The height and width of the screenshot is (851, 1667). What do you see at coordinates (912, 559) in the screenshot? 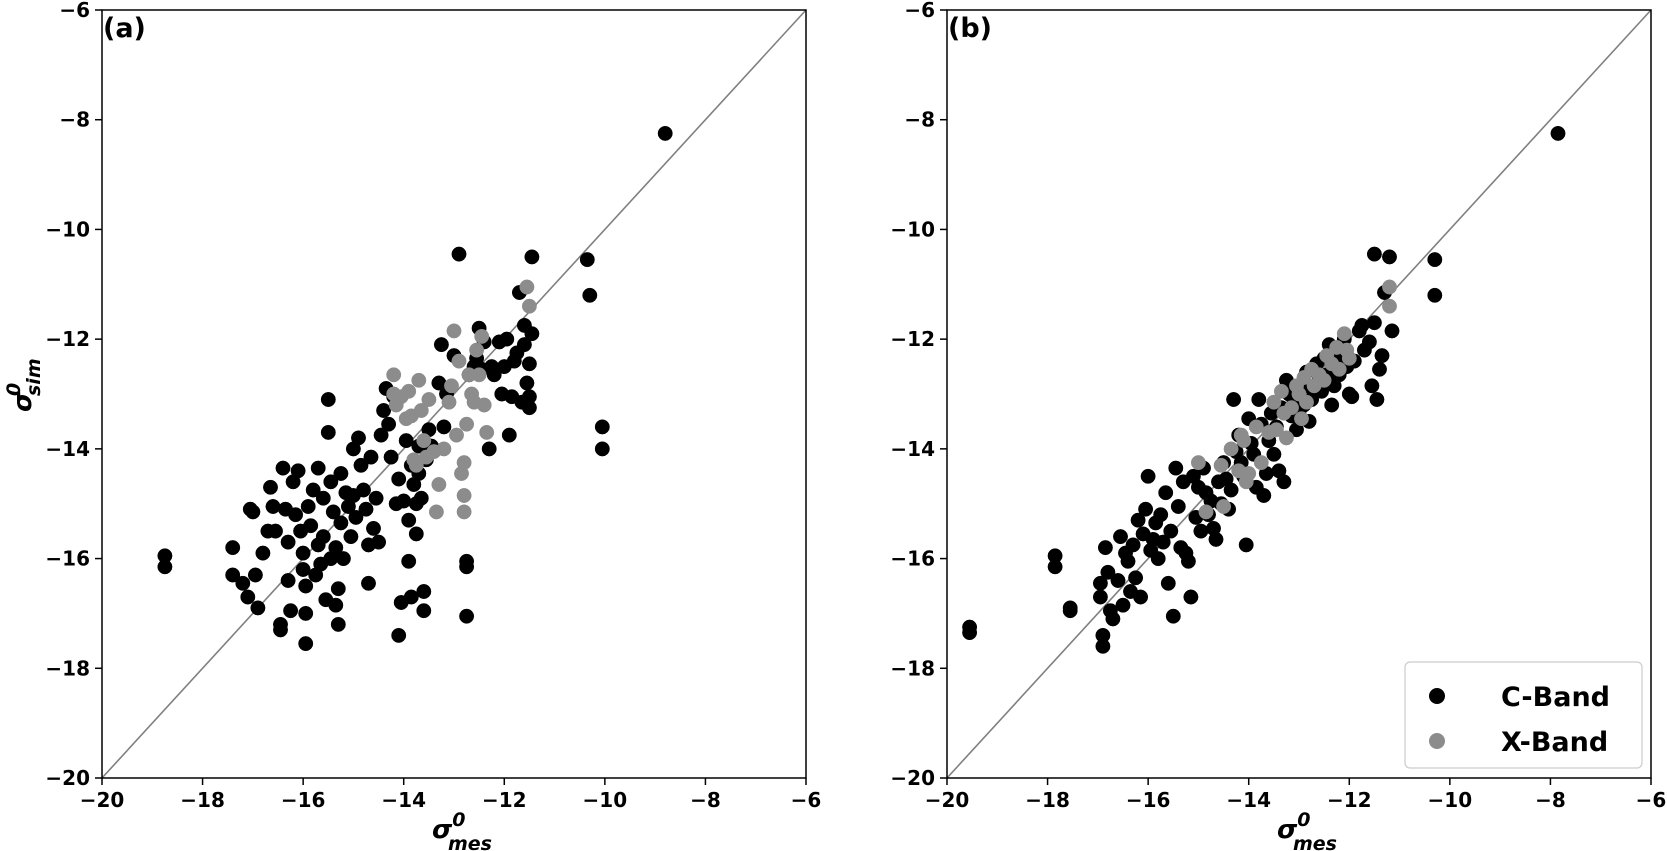
I see `y-tick-label: −16` at bounding box center [912, 559].